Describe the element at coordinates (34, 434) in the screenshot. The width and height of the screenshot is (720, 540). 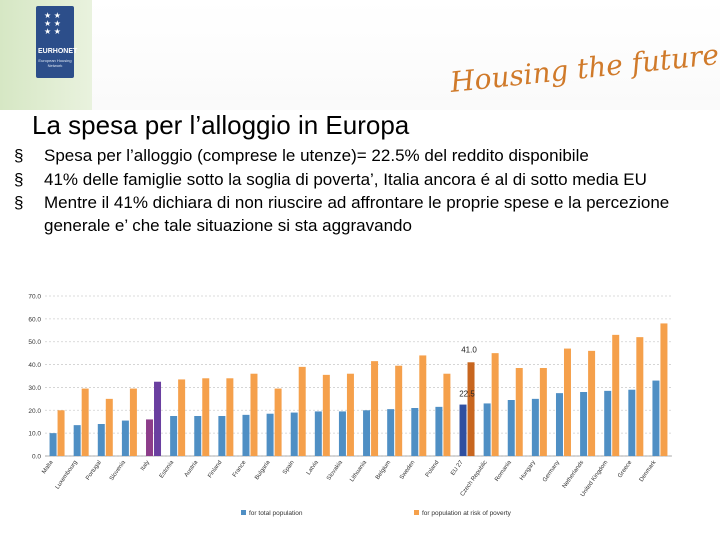
I see `y-tick-label: 10.0` at that location.